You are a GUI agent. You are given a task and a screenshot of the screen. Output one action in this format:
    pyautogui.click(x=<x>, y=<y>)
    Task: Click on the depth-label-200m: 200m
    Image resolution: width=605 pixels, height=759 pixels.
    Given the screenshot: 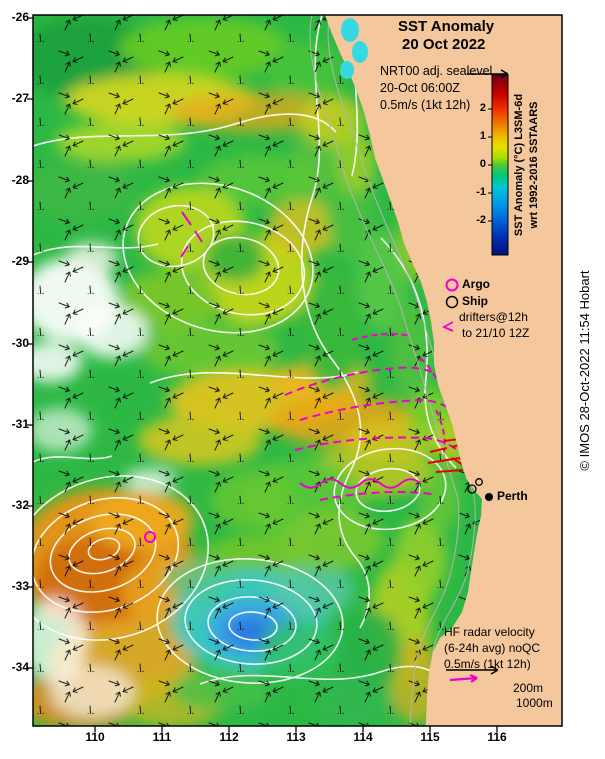 What is the action you would take?
    pyautogui.click(x=528, y=688)
    